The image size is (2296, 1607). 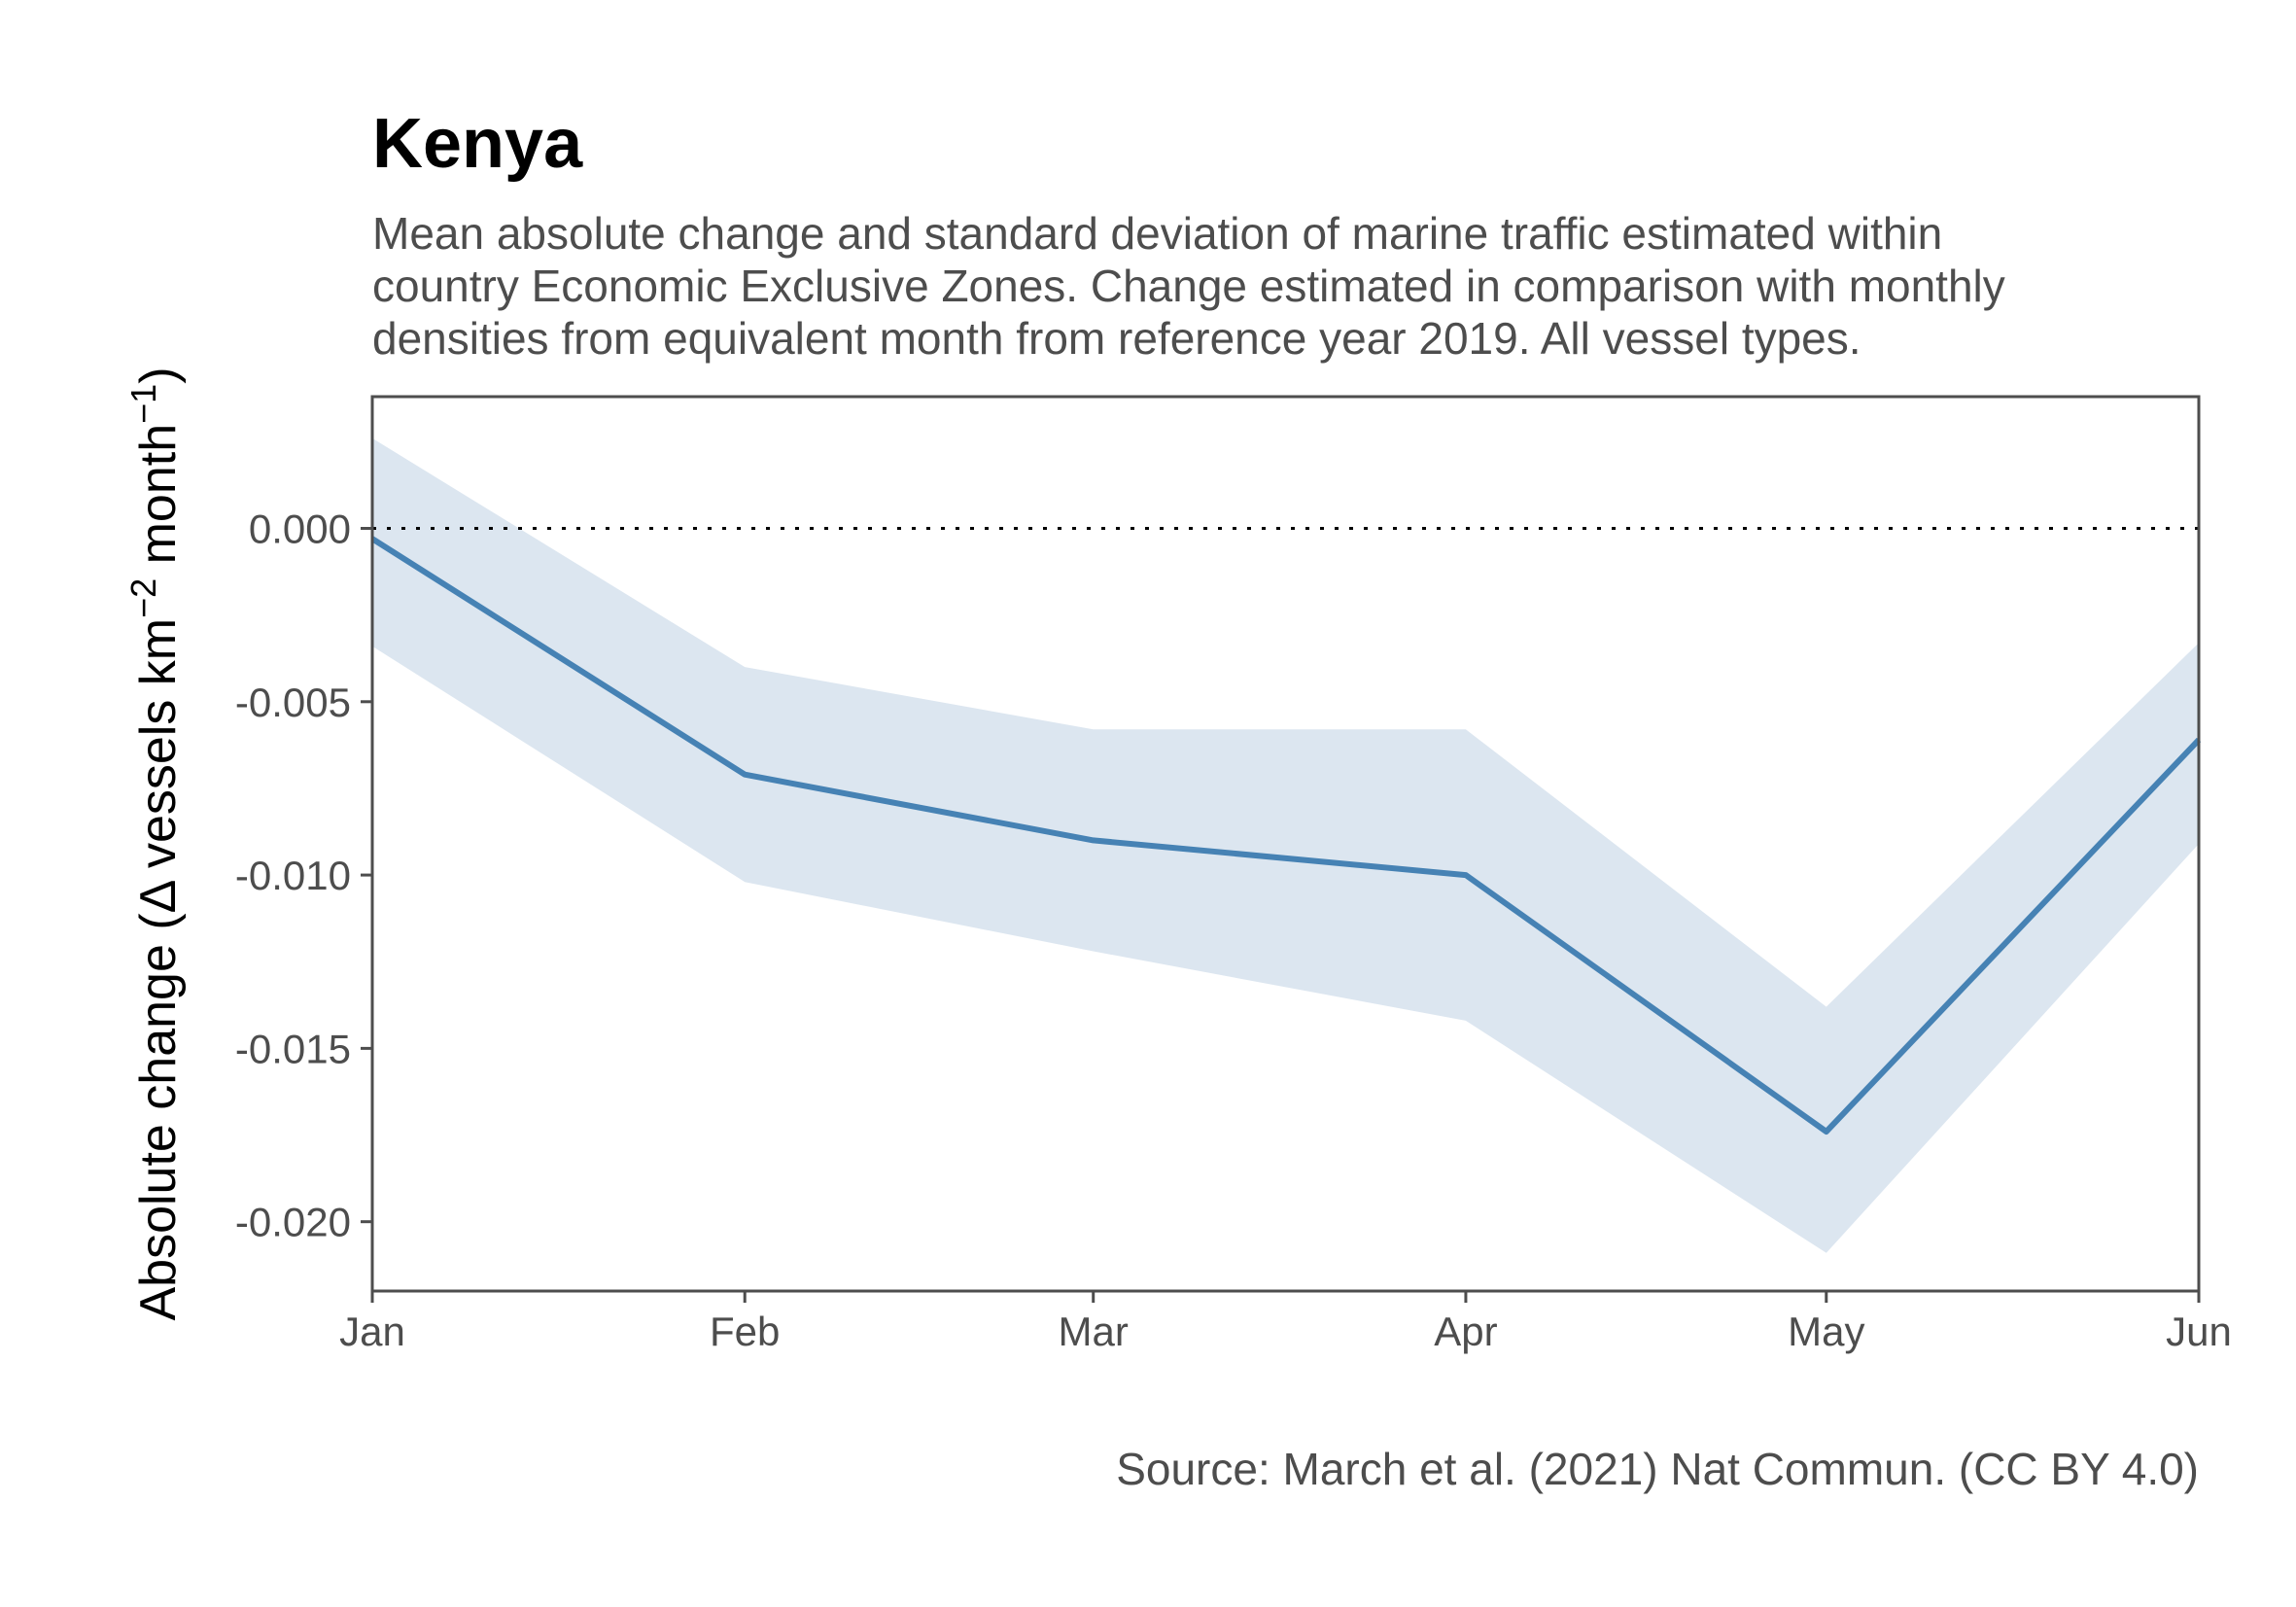 What do you see at coordinates (372, 1331) in the screenshot?
I see `x-tick-label: Jan` at bounding box center [372, 1331].